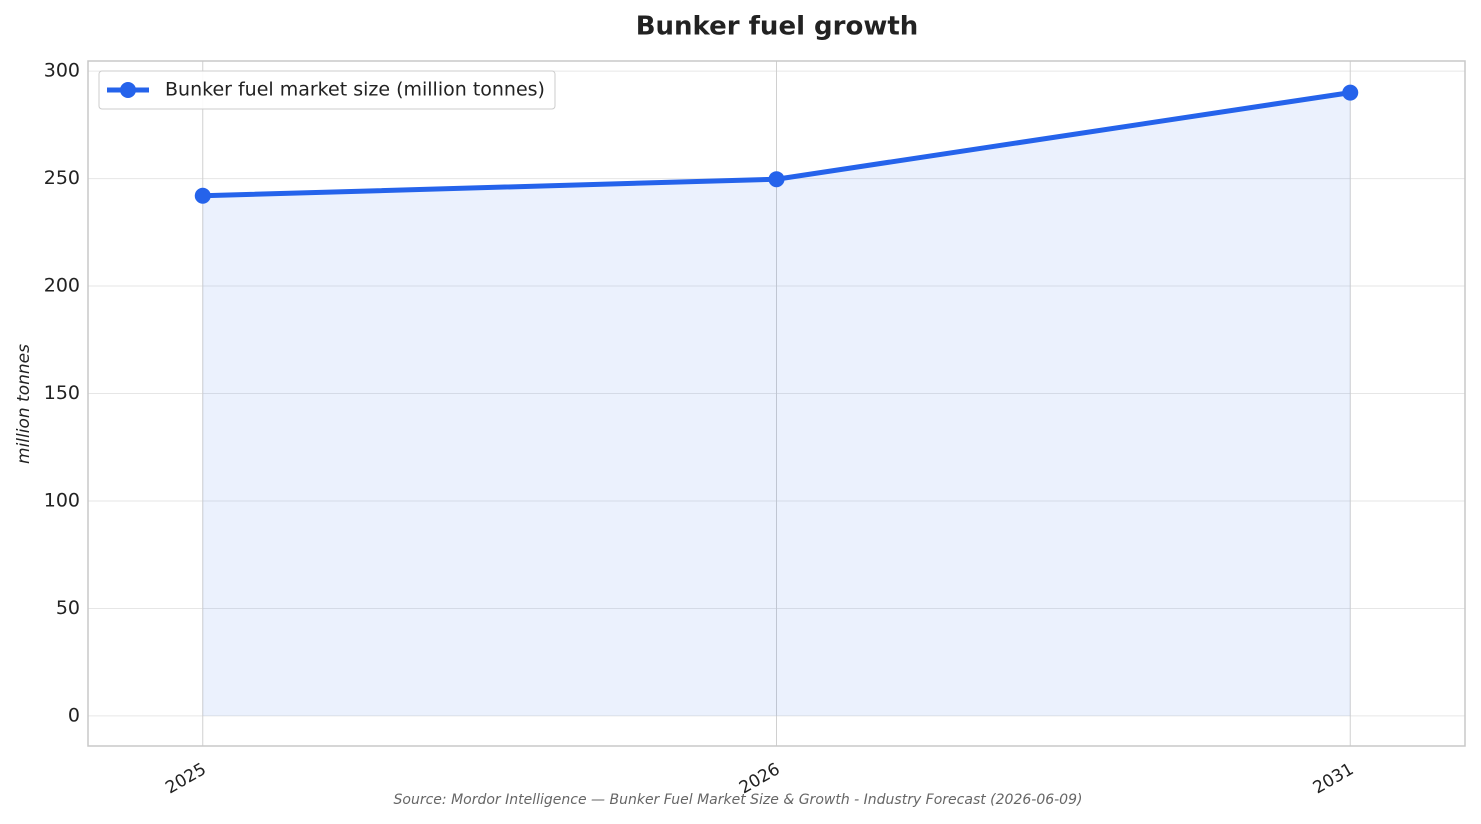 The width and height of the screenshot is (1481, 824). What do you see at coordinates (128, 90) in the screenshot?
I see `legend-marker` at bounding box center [128, 90].